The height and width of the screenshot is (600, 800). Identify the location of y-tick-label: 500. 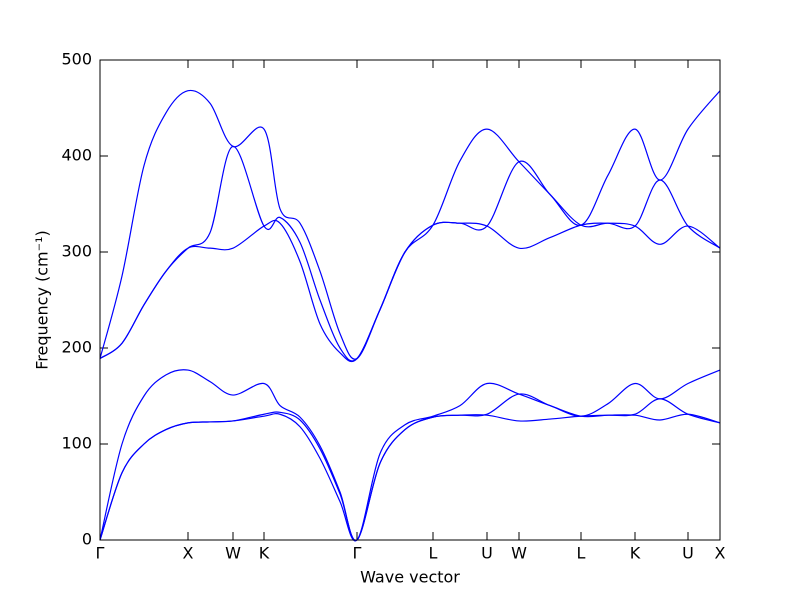
(76, 59).